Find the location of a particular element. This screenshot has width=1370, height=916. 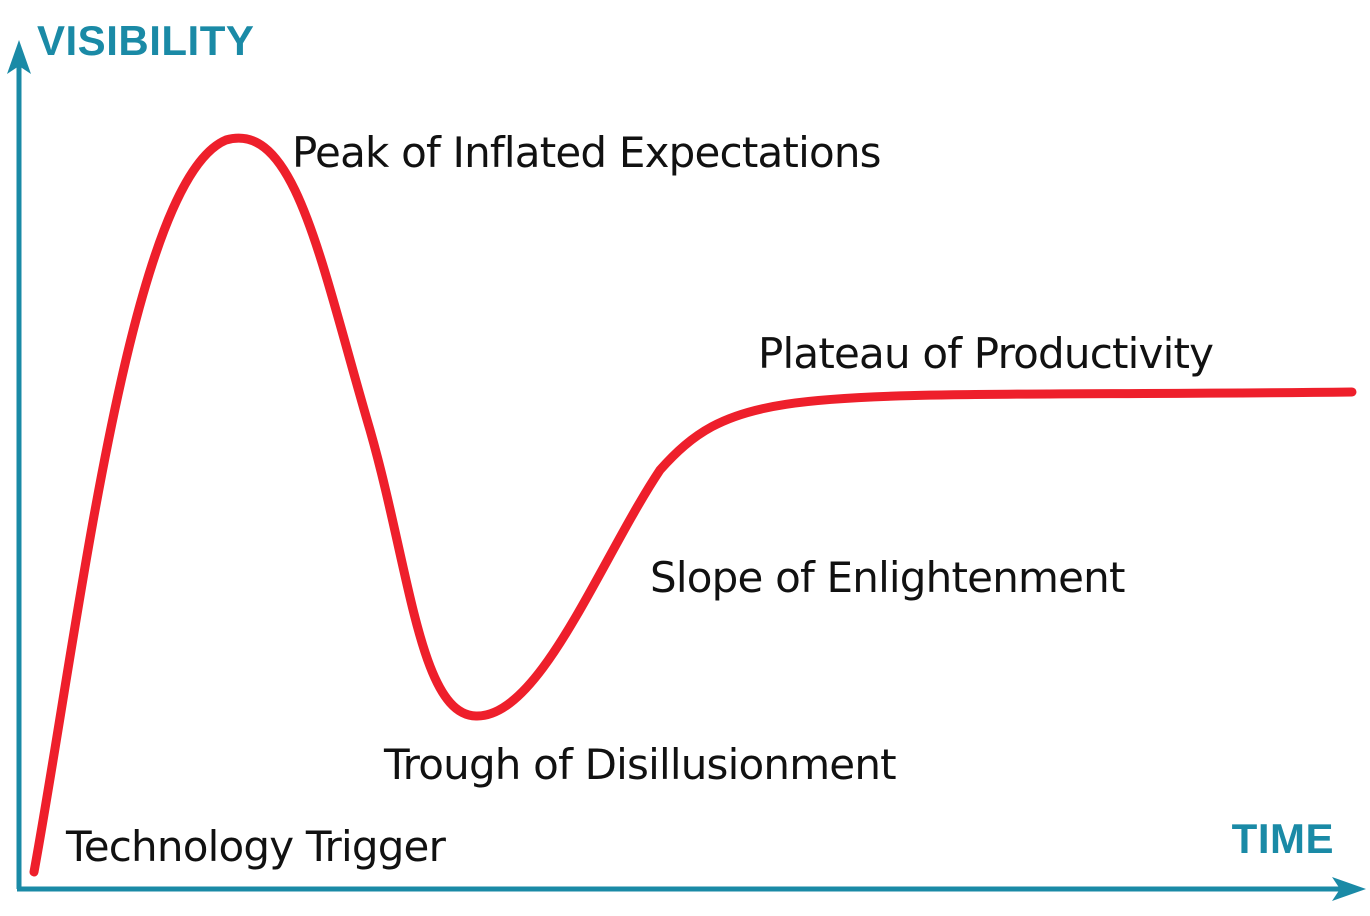

phase-label-technology-trigger: Technology Trigger is located at coordinates (256, 846).